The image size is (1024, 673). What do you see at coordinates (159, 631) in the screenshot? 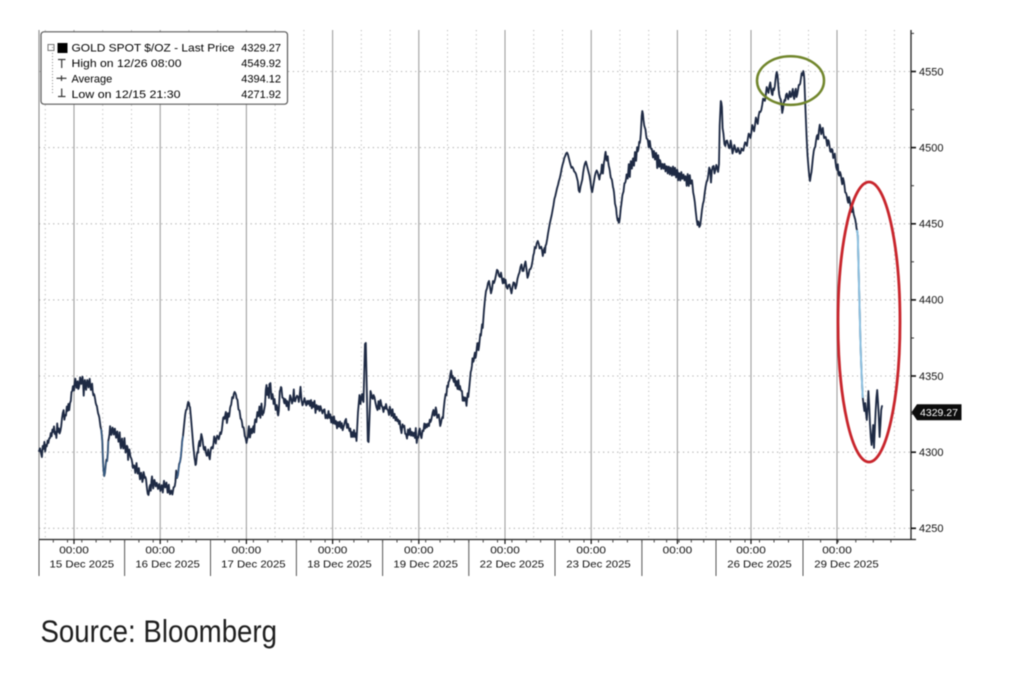
I see `svg-text: Source: Bloomberg` at bounding box center [159, 631].